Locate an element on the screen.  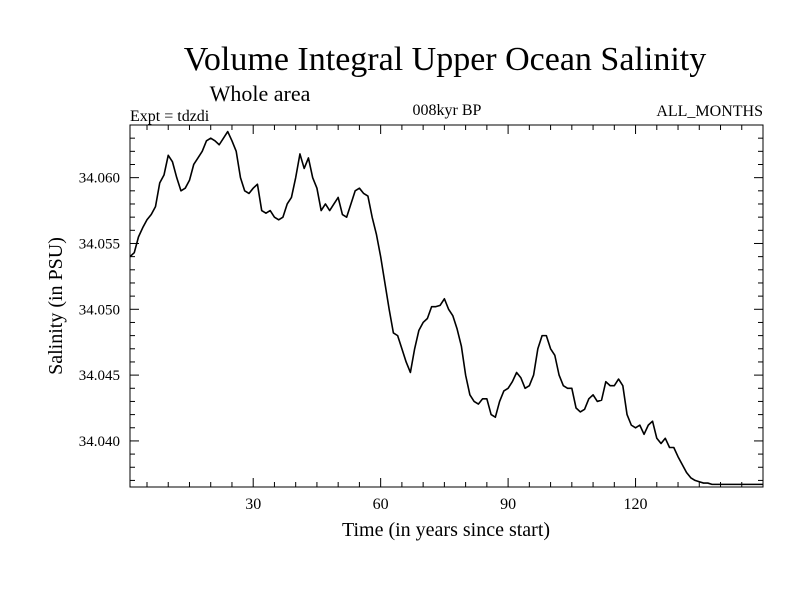
x-tick-label: 60 is located at coordinates (381, 504).